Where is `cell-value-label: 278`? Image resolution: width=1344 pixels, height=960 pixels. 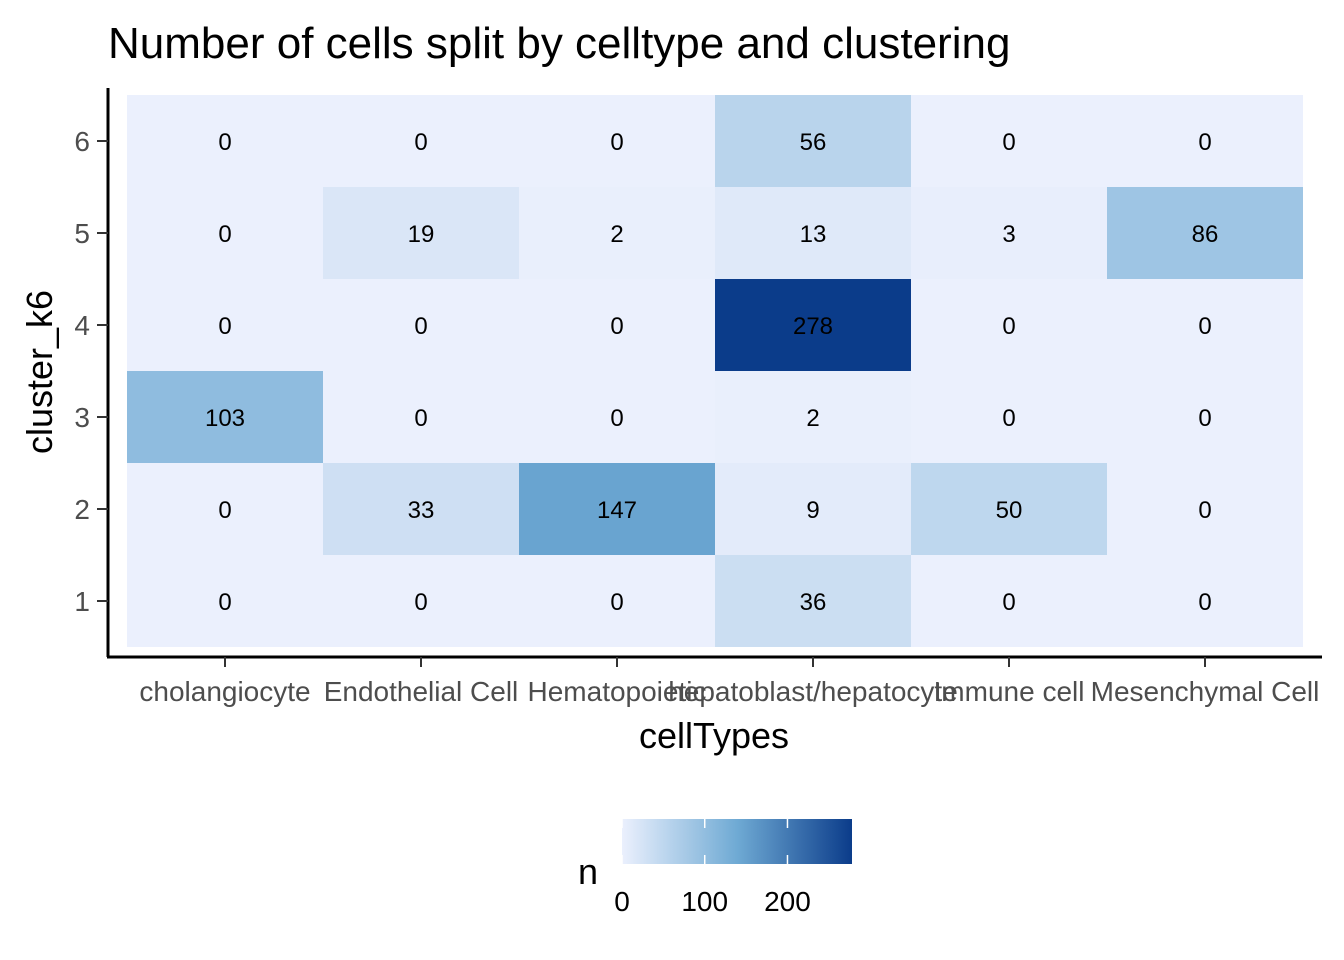 cell-value-label: 278 is located at coordinates (813, 326).